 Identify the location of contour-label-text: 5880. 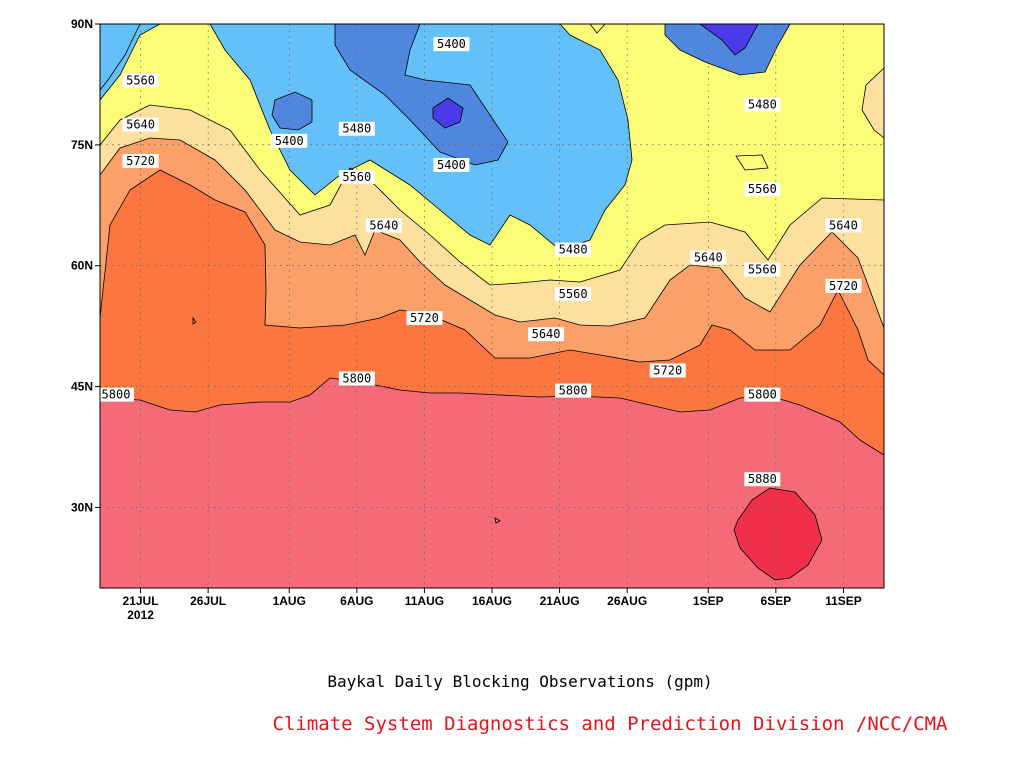
(762, 479).